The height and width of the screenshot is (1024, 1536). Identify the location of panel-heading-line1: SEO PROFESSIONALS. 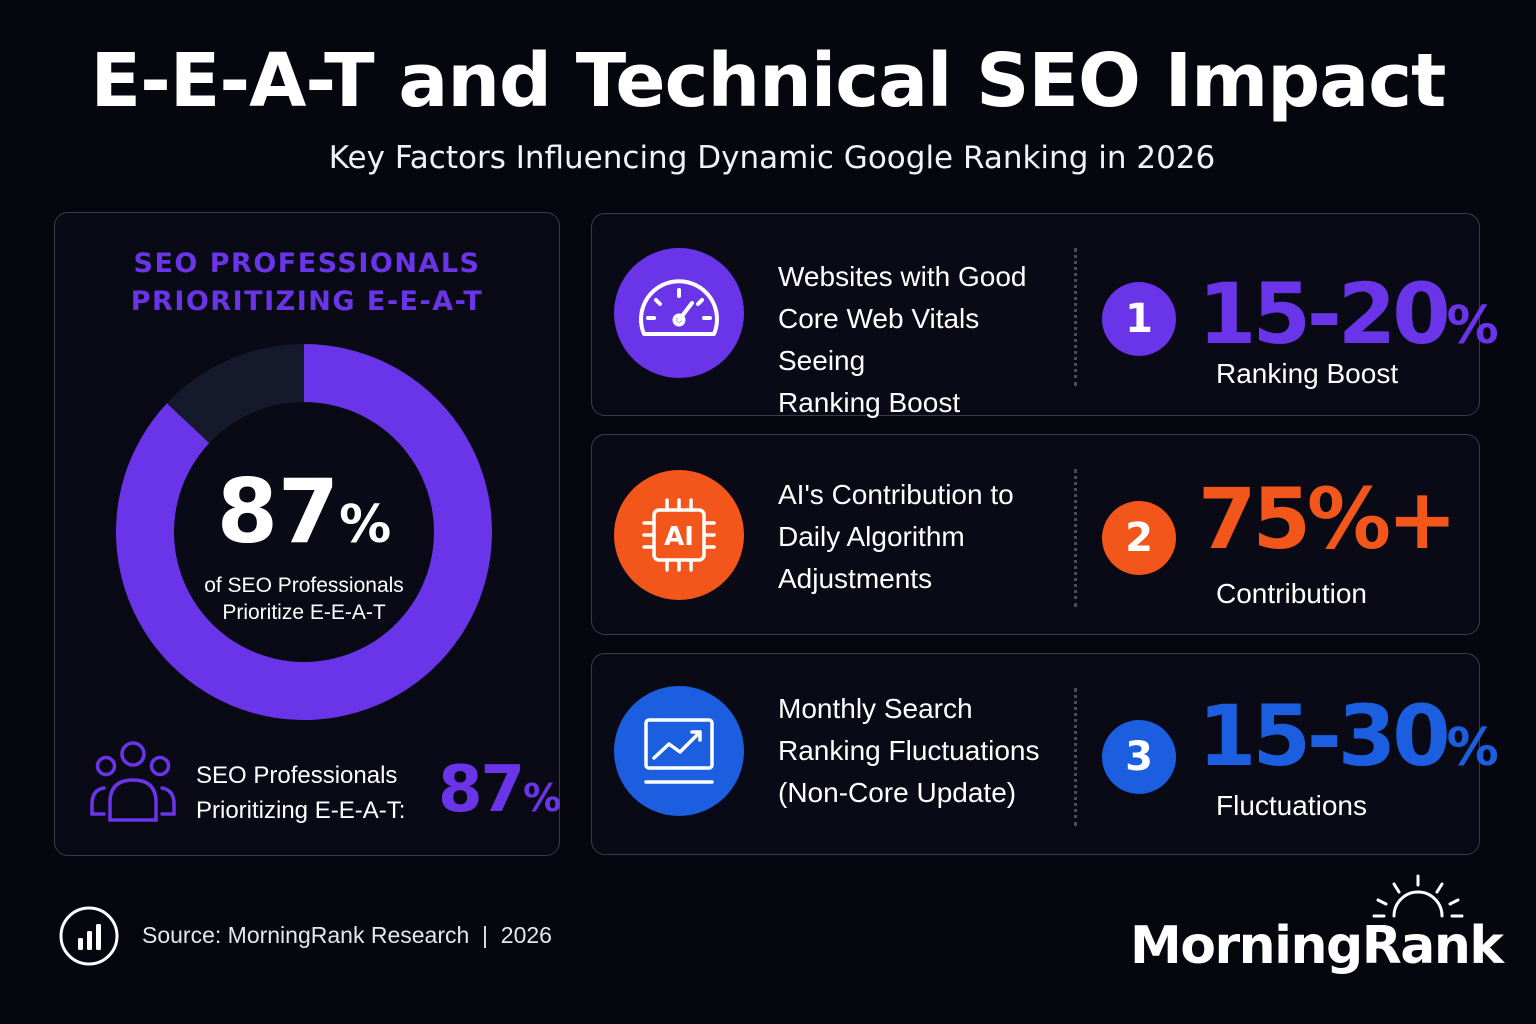
(307, 263).